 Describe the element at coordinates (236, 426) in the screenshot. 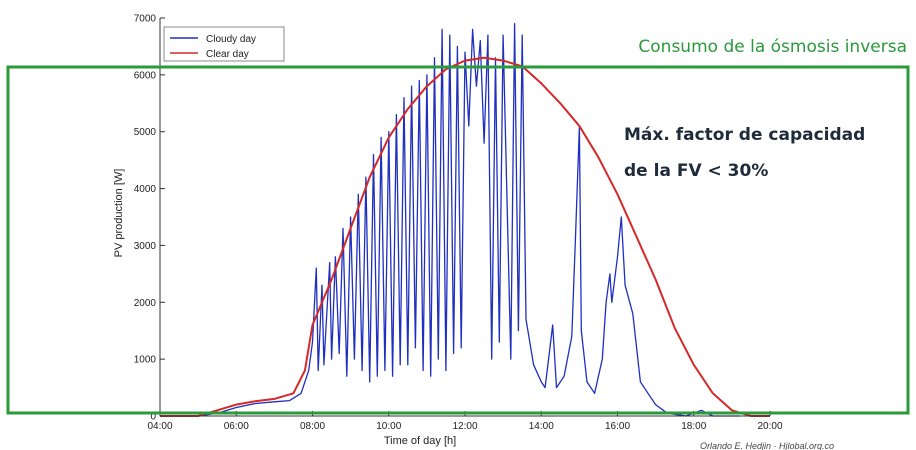

I see `x-tick-label: 06:00` at that location.